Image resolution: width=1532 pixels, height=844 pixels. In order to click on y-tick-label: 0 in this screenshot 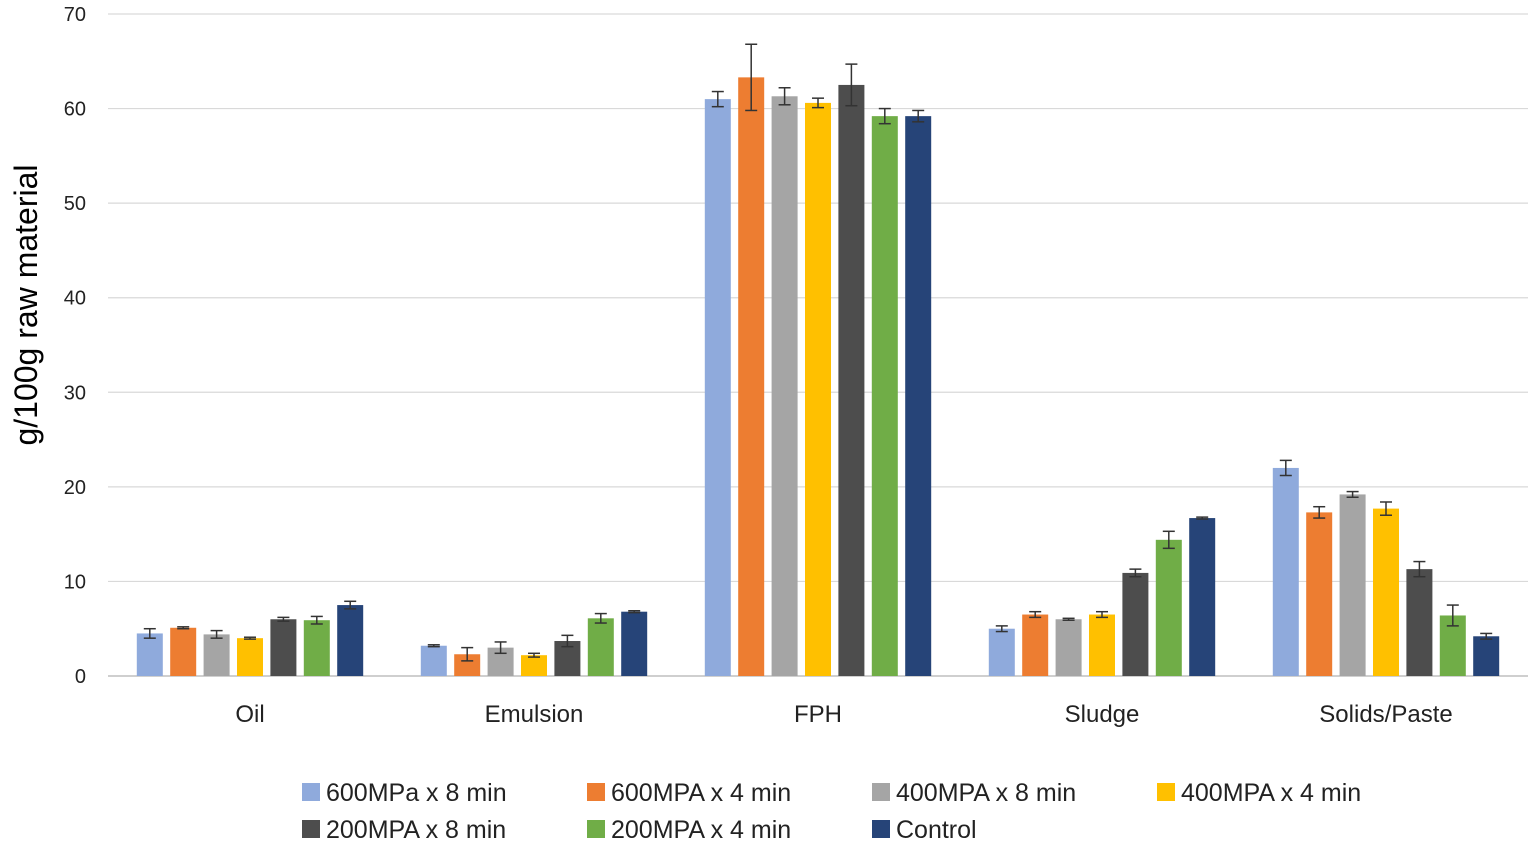, I will do `click(80, 677)`.